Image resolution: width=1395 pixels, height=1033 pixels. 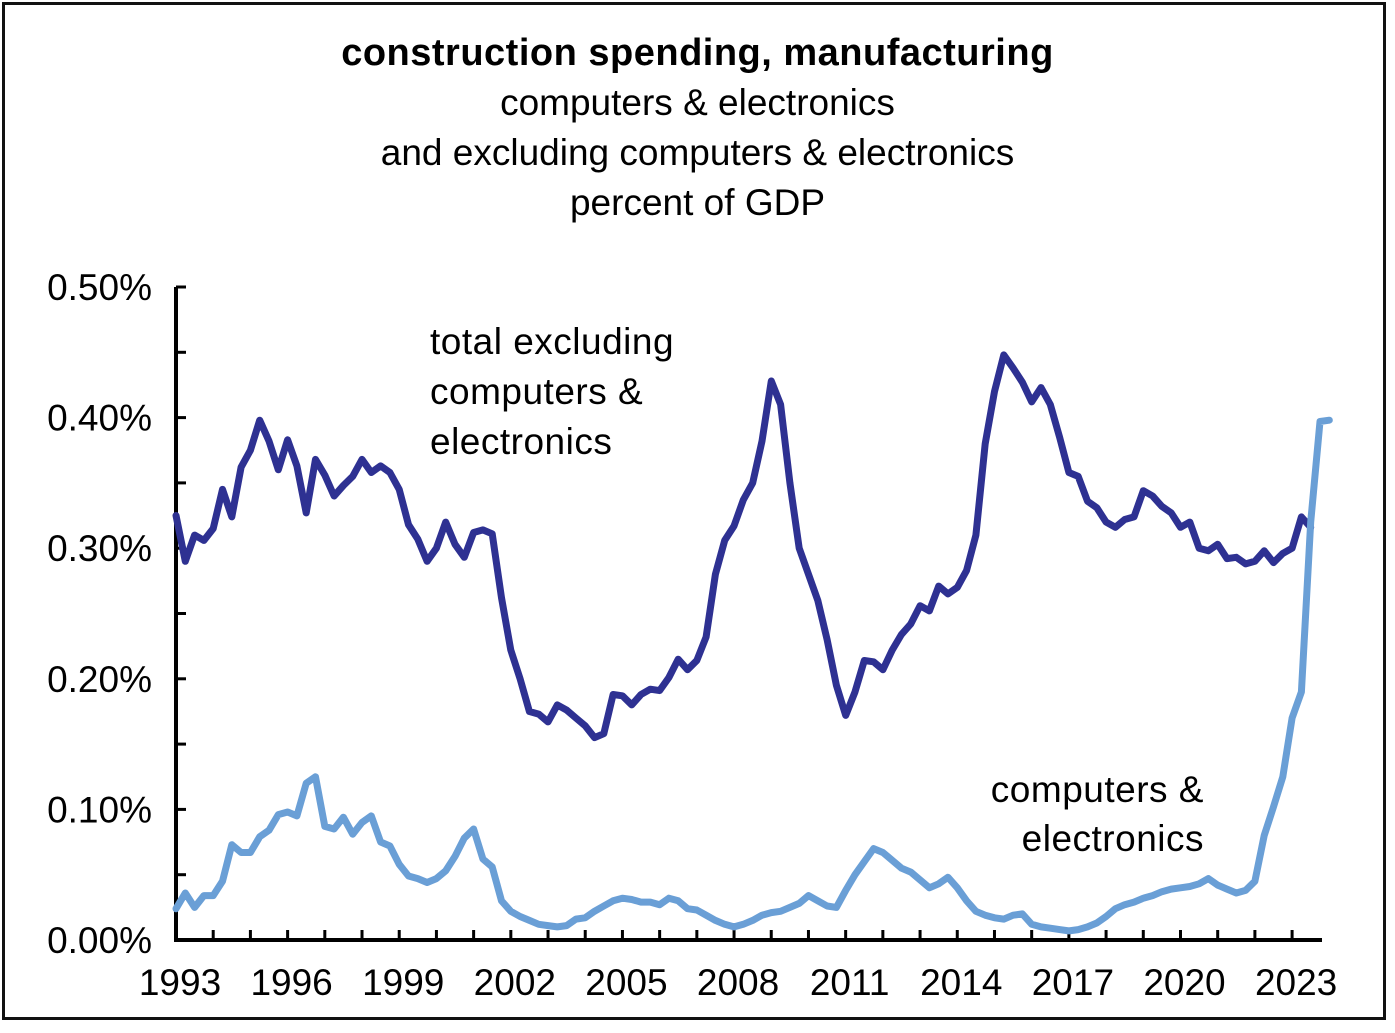 What do you see at coordinates (99, 809) in the screenshot?
I see `y-tick-label: 0.10%` at bounding box center [99, 809].